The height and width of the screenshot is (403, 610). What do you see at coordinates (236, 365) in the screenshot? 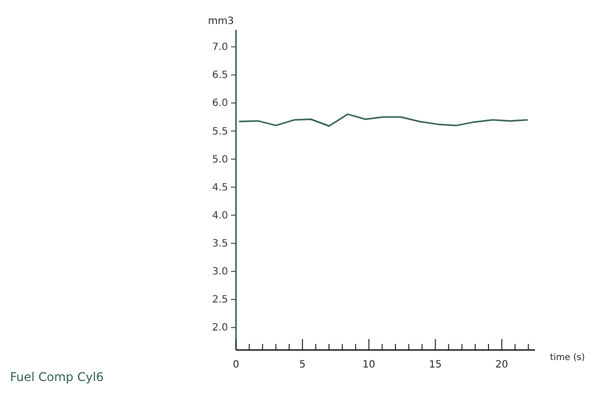
I see `x-tick-label: 0` at bounding box center [236, 365].